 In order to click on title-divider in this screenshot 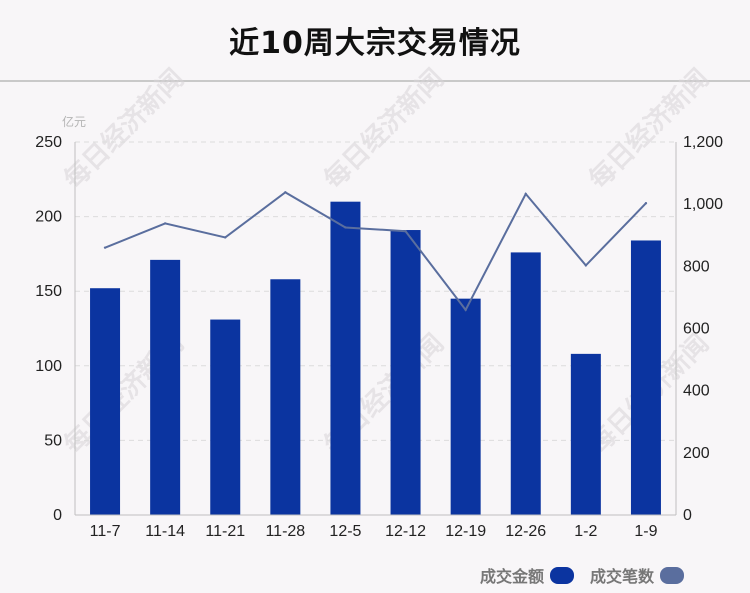, I will do `click(375, 81)`.